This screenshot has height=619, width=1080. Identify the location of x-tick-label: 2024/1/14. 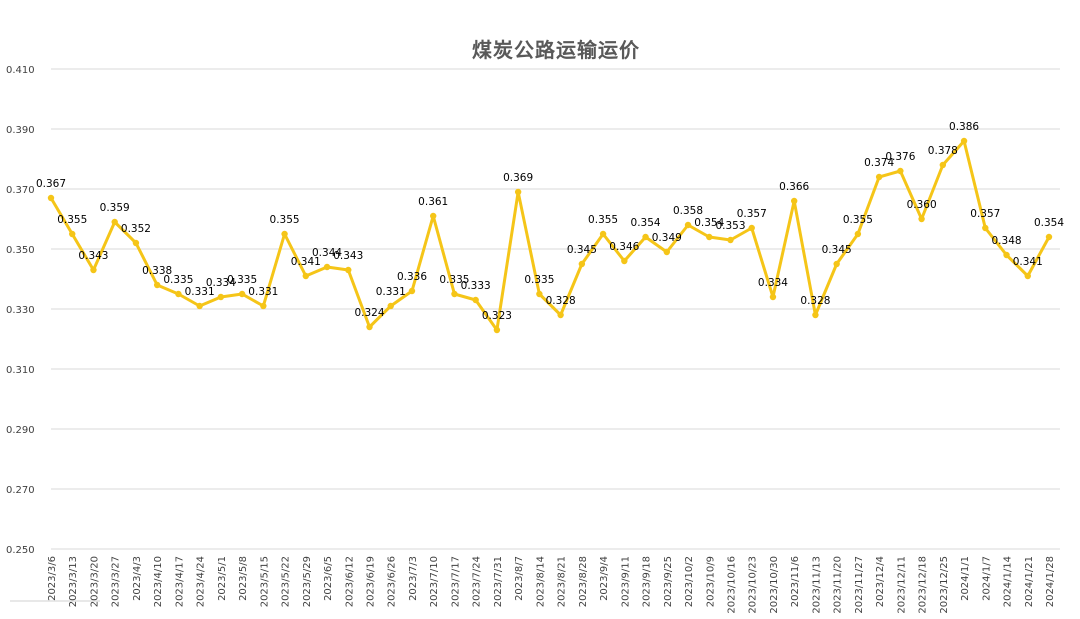
(1008, 581).